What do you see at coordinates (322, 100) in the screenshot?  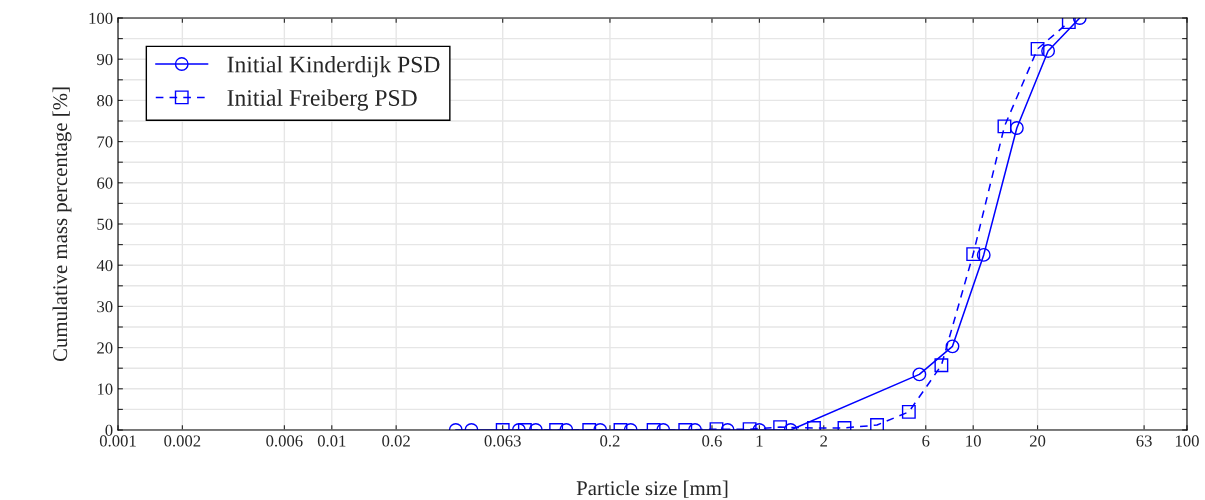 I see `legend-label: Initial Freiberg PSD` at bounding box center [322, 100].